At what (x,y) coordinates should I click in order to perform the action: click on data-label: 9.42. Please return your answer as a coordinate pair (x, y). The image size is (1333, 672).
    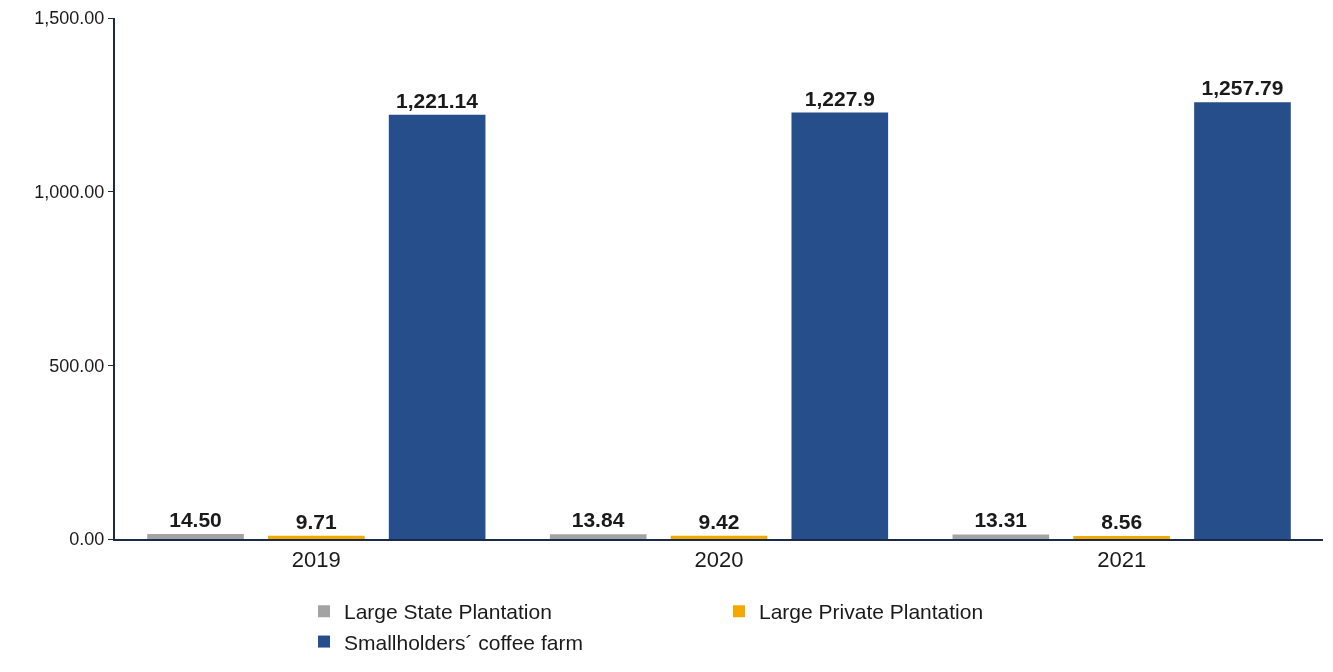
    Looking at the image, I should click on (719, 521).